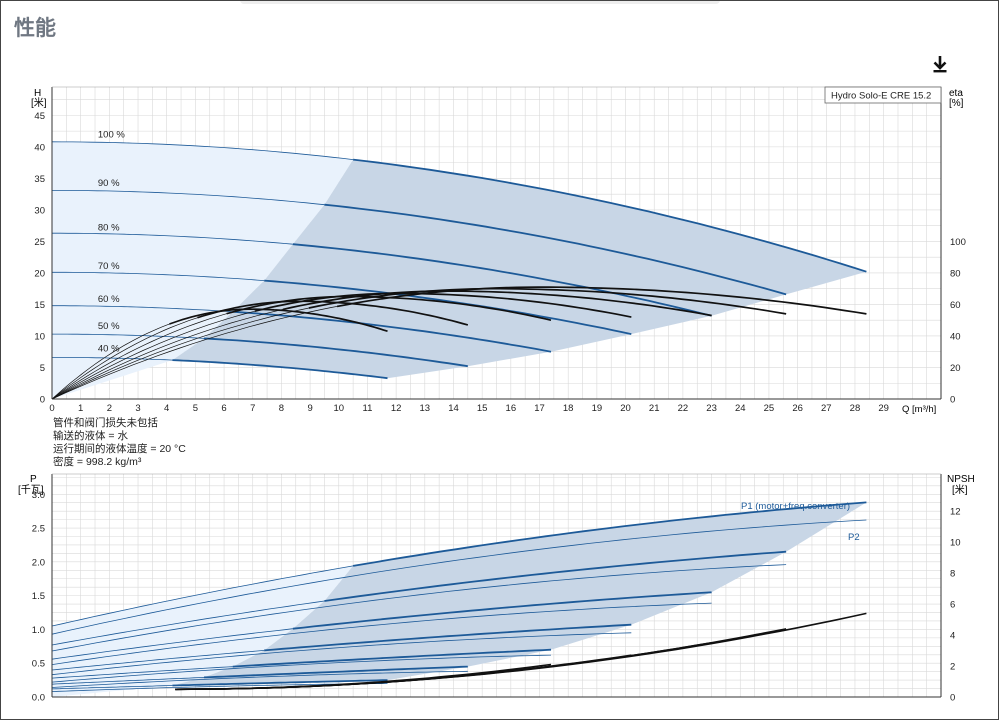  What do you see at coordinates (482, 408) in the screenshot?
I see `flow-tick-label: 15` at bounding box center [482, 408].